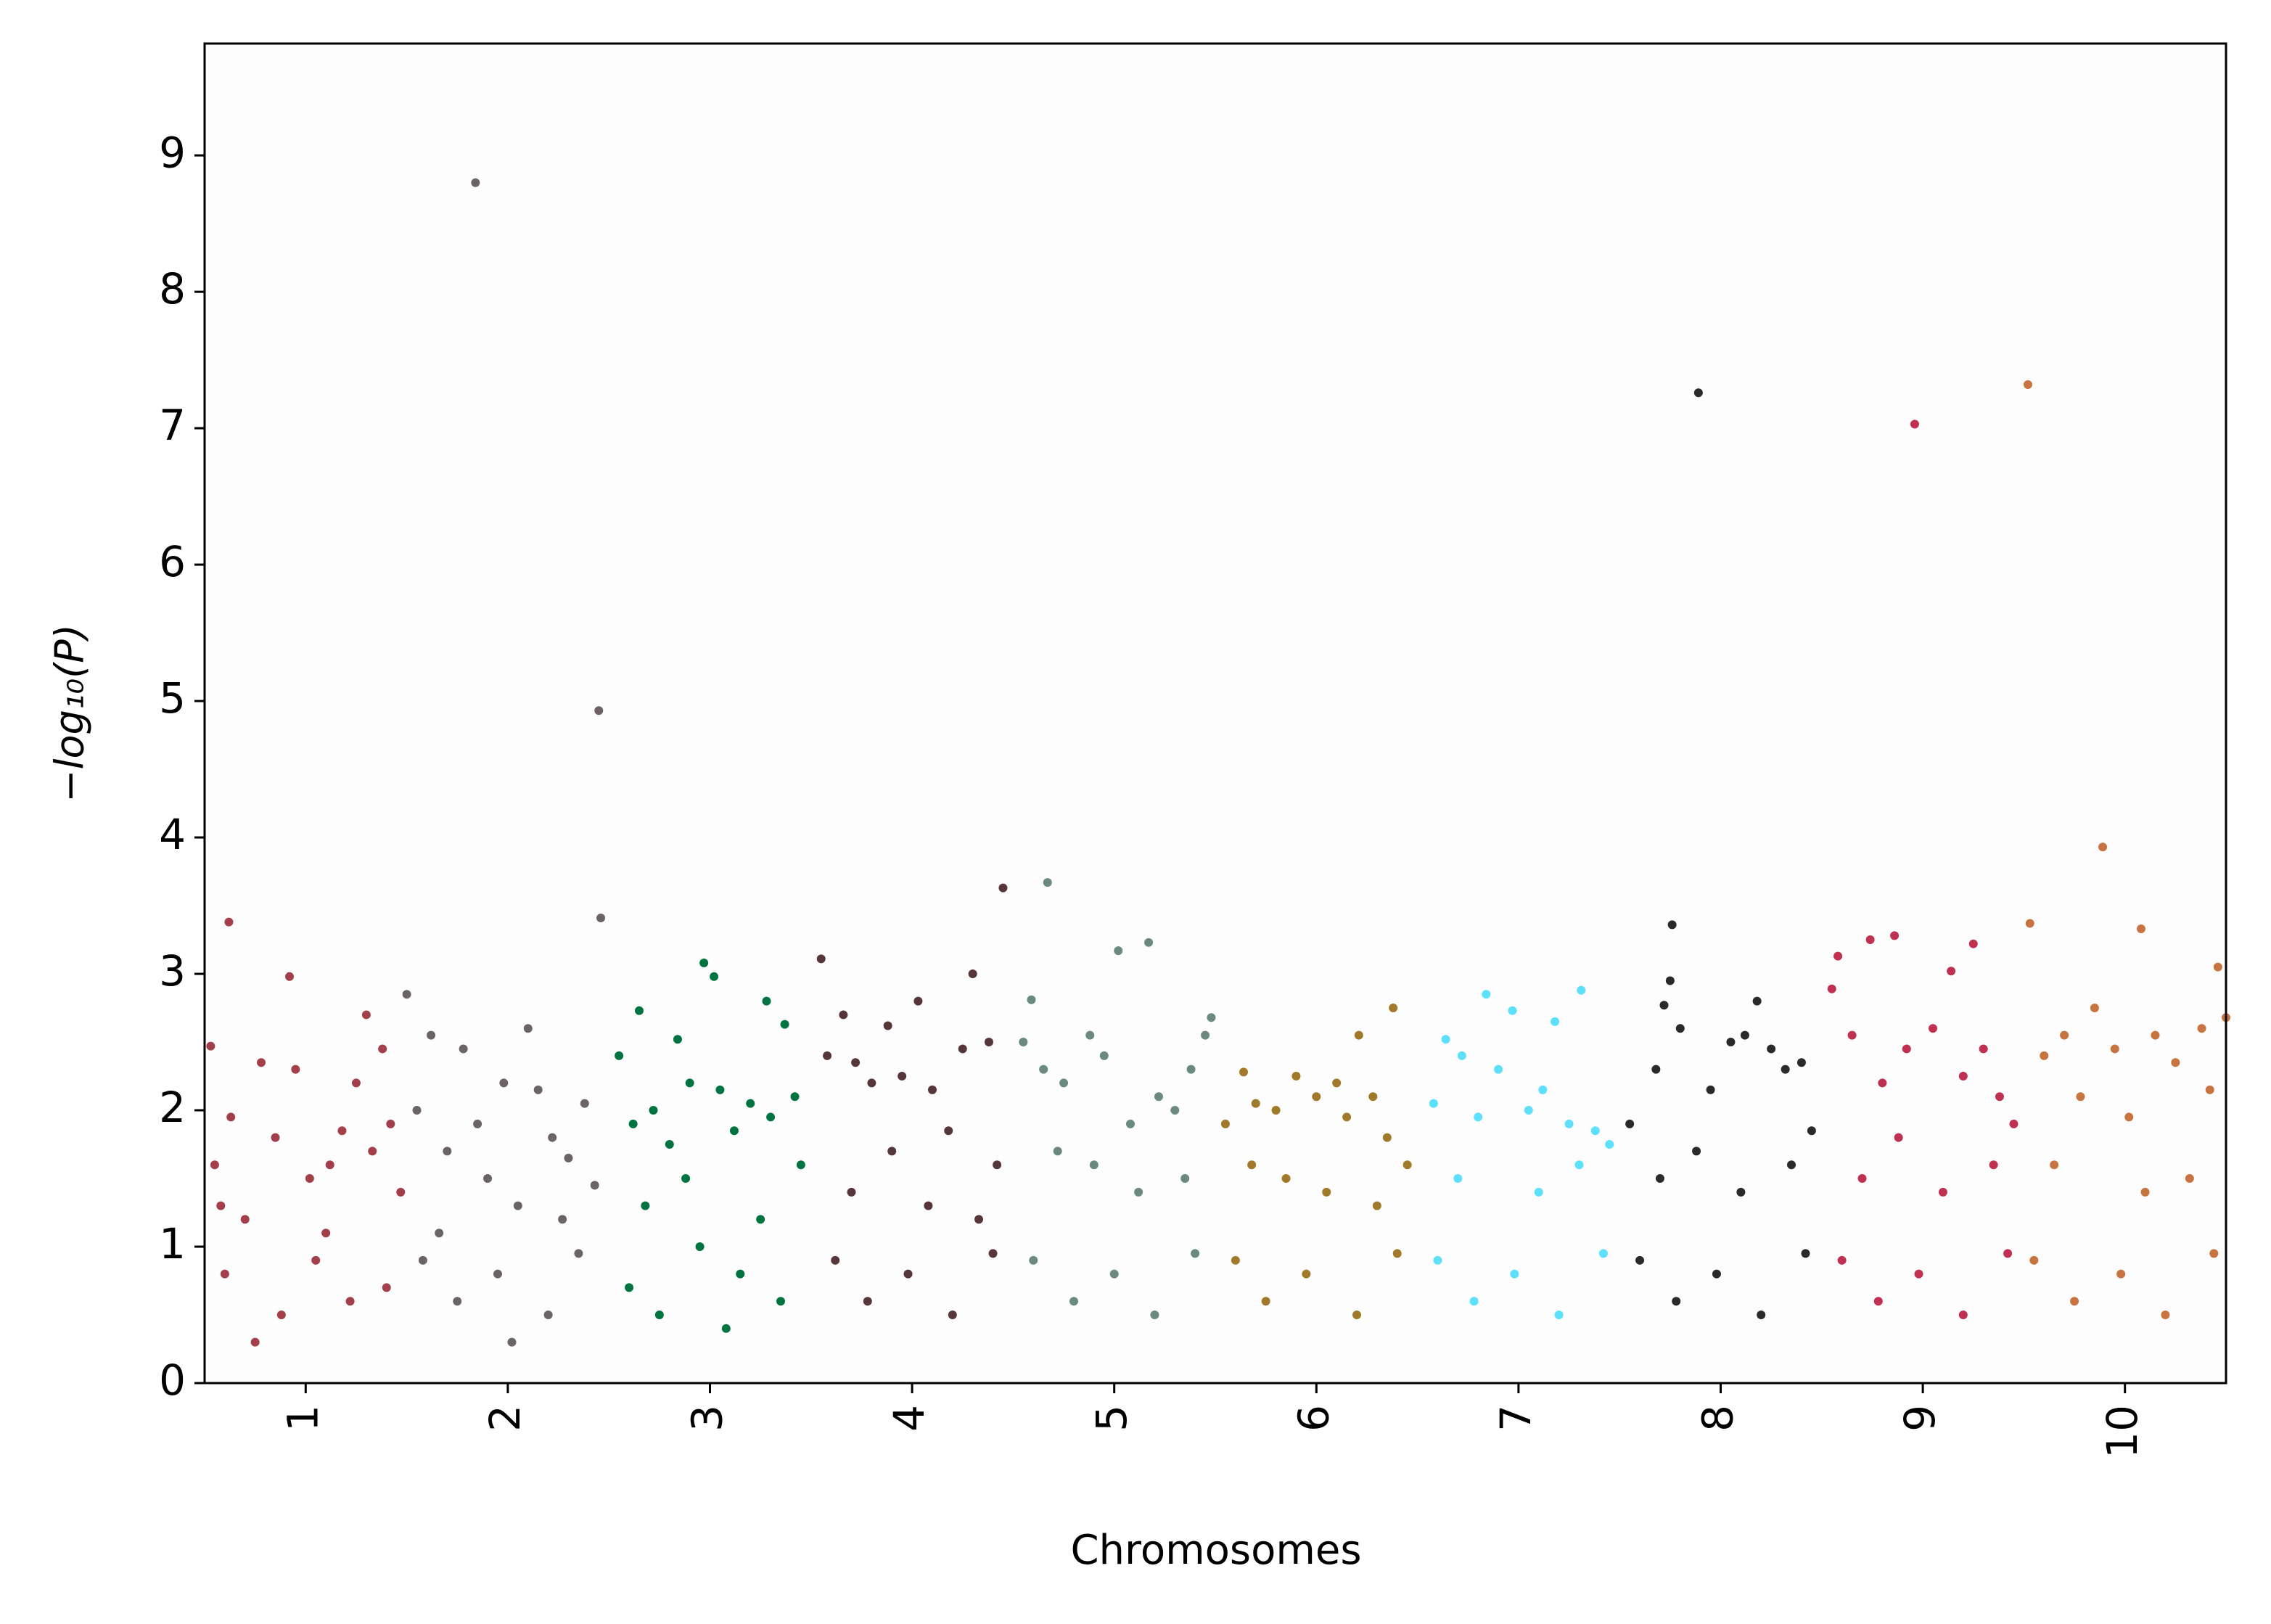 The width and height of the screenshot is (2271, 1624). Describe the element at coordinates (505, 1418) in the screenshot. I see `x-tick-label: 2` at that location.